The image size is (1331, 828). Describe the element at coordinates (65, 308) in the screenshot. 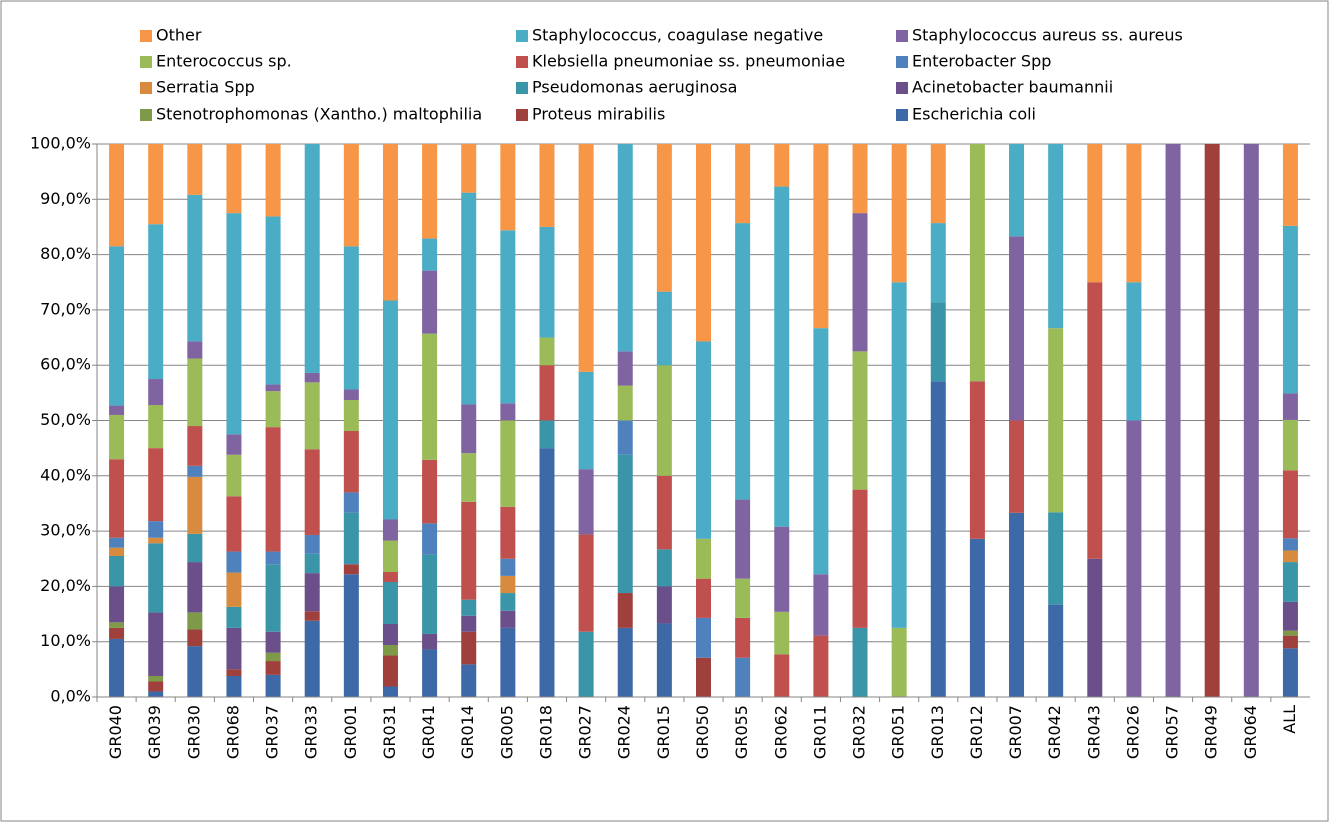

I see `y-tick-label: 70,0%` at that location.